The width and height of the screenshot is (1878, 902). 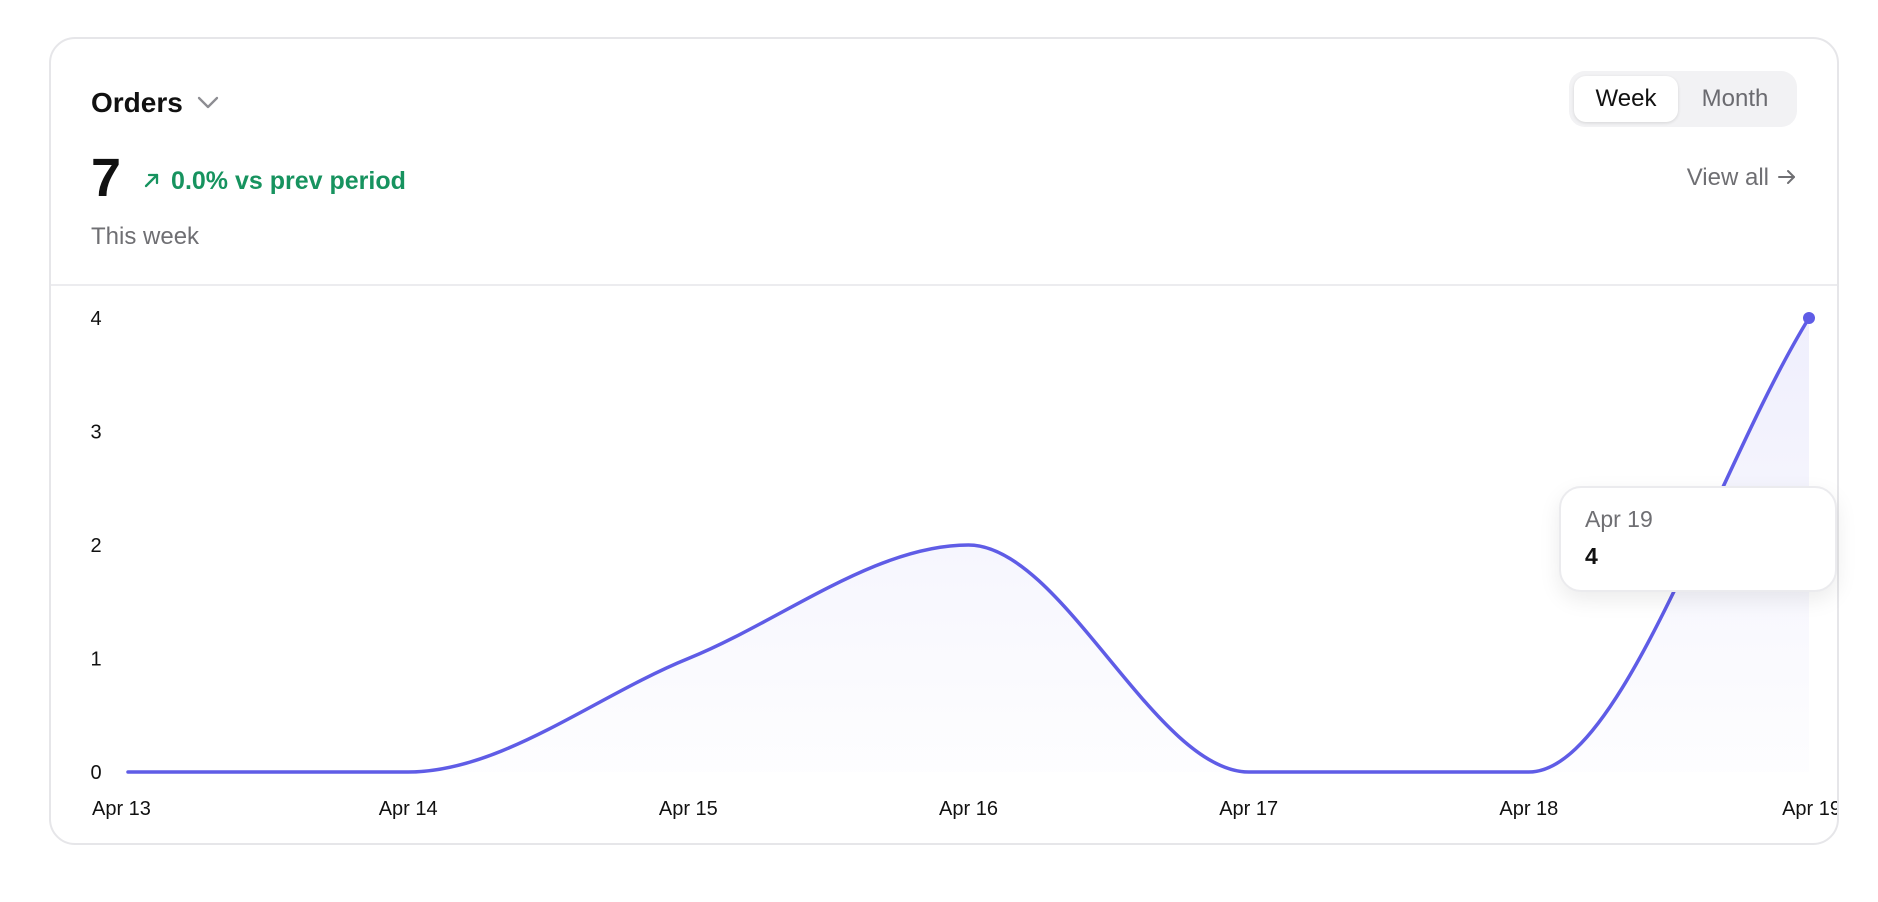 What do you see at coordinates (95, 433) in the screenshot?
I see `y-tick-label: 3` at bounding box center [95, 433].